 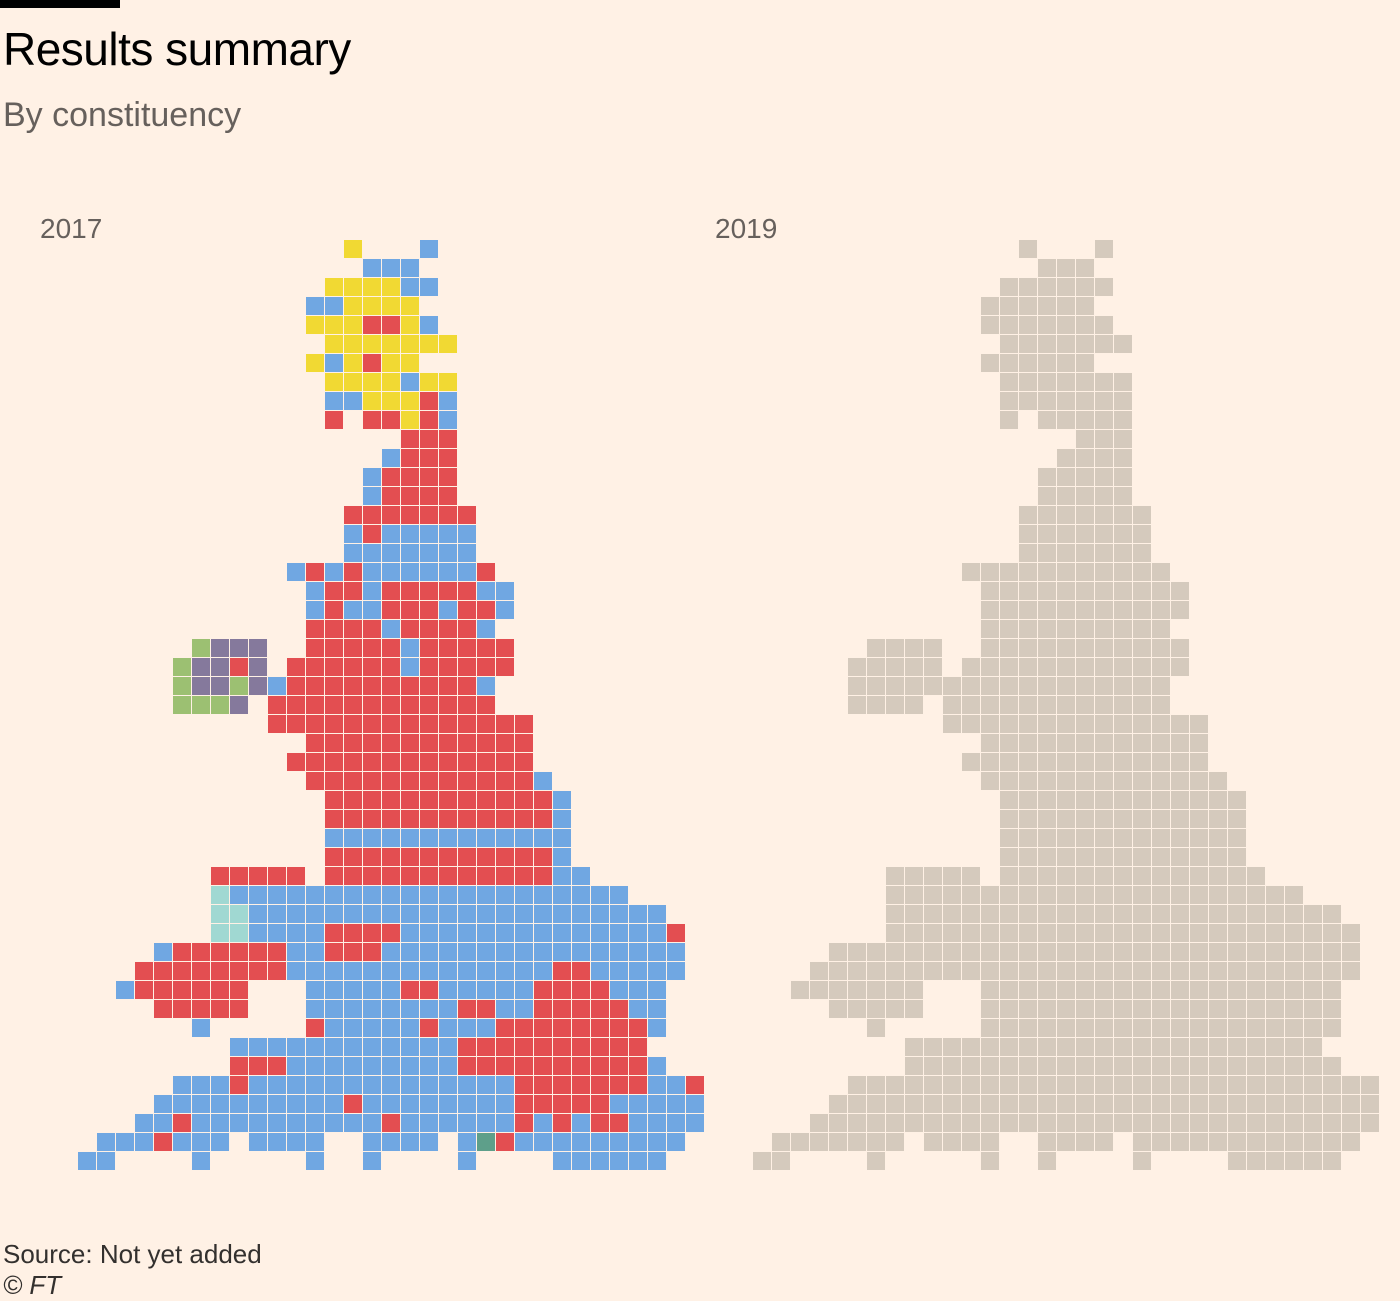 I want to click on constituency-cell-2017-dup, so click(x=258, y=686).